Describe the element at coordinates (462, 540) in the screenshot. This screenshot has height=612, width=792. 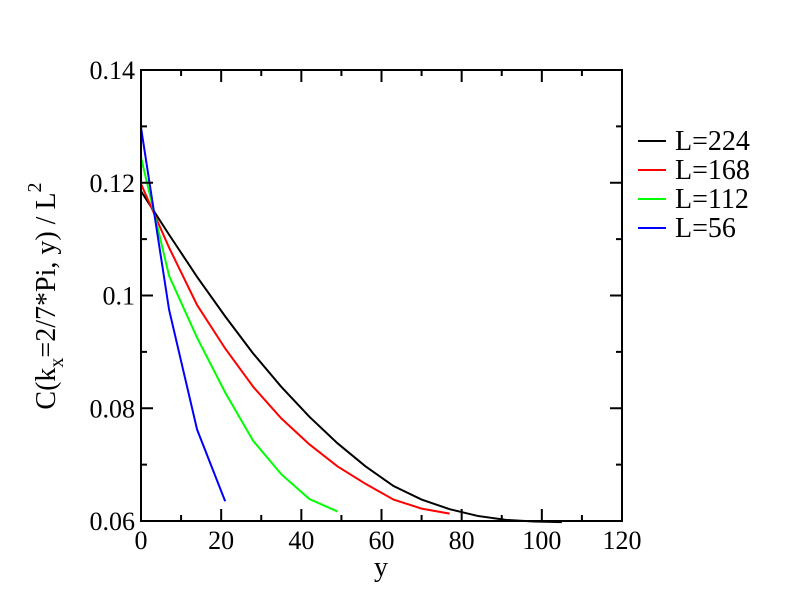
I see `x-tick-label: 80` at that location.